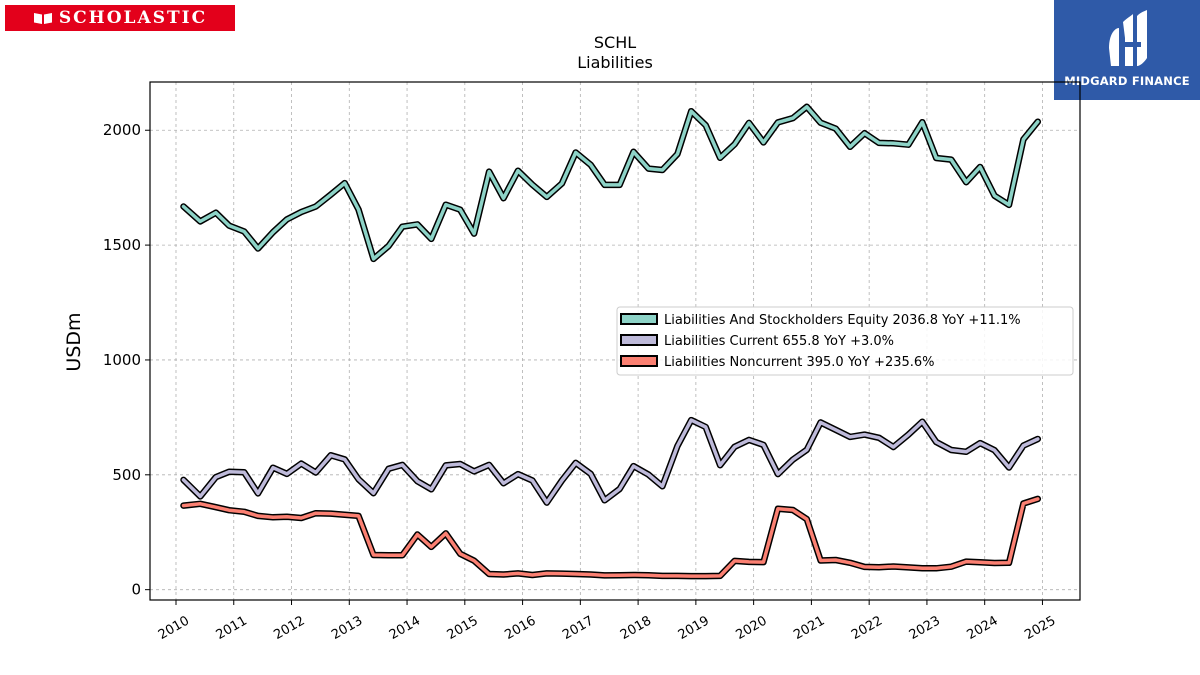 This screenshot has width=1200, height=675. Describe the element at coordinates (1040, 628) in the screenshot. I see `x-tick-label: 2025` at that location.